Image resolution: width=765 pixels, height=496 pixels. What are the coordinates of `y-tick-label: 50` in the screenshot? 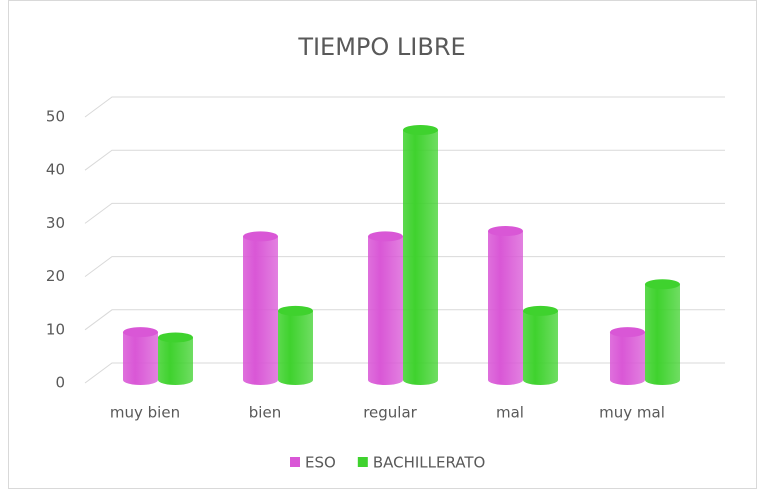 It's located at (55, 117).